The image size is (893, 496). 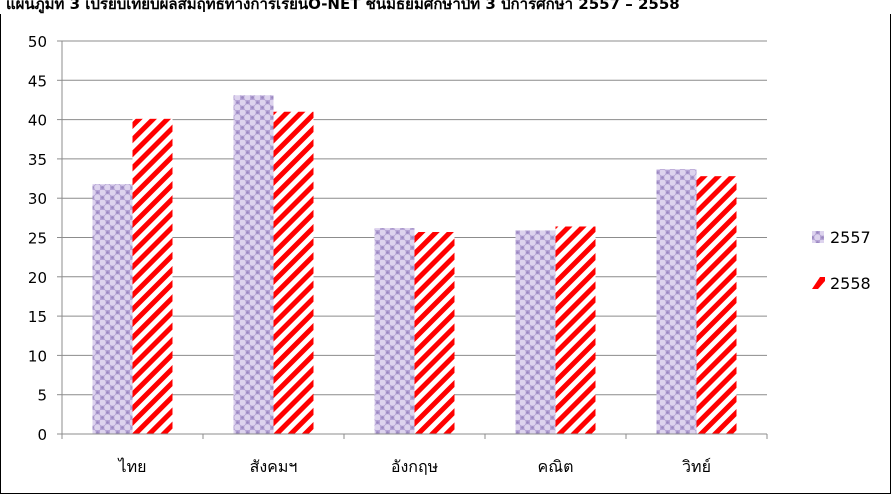 I want to click on y-tick-label: 30, so click(x=37, y=199).